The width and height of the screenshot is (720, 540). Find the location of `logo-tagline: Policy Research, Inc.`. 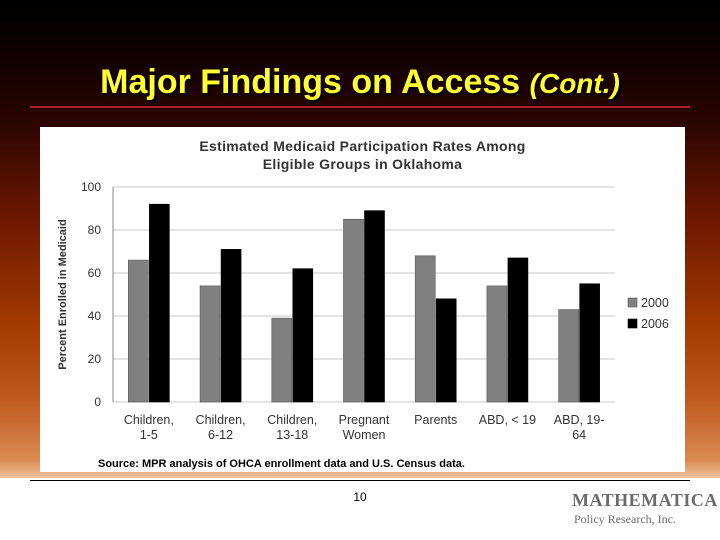

logo-tagline: Policy Research, Inc. is located at coordinates (625, 519).